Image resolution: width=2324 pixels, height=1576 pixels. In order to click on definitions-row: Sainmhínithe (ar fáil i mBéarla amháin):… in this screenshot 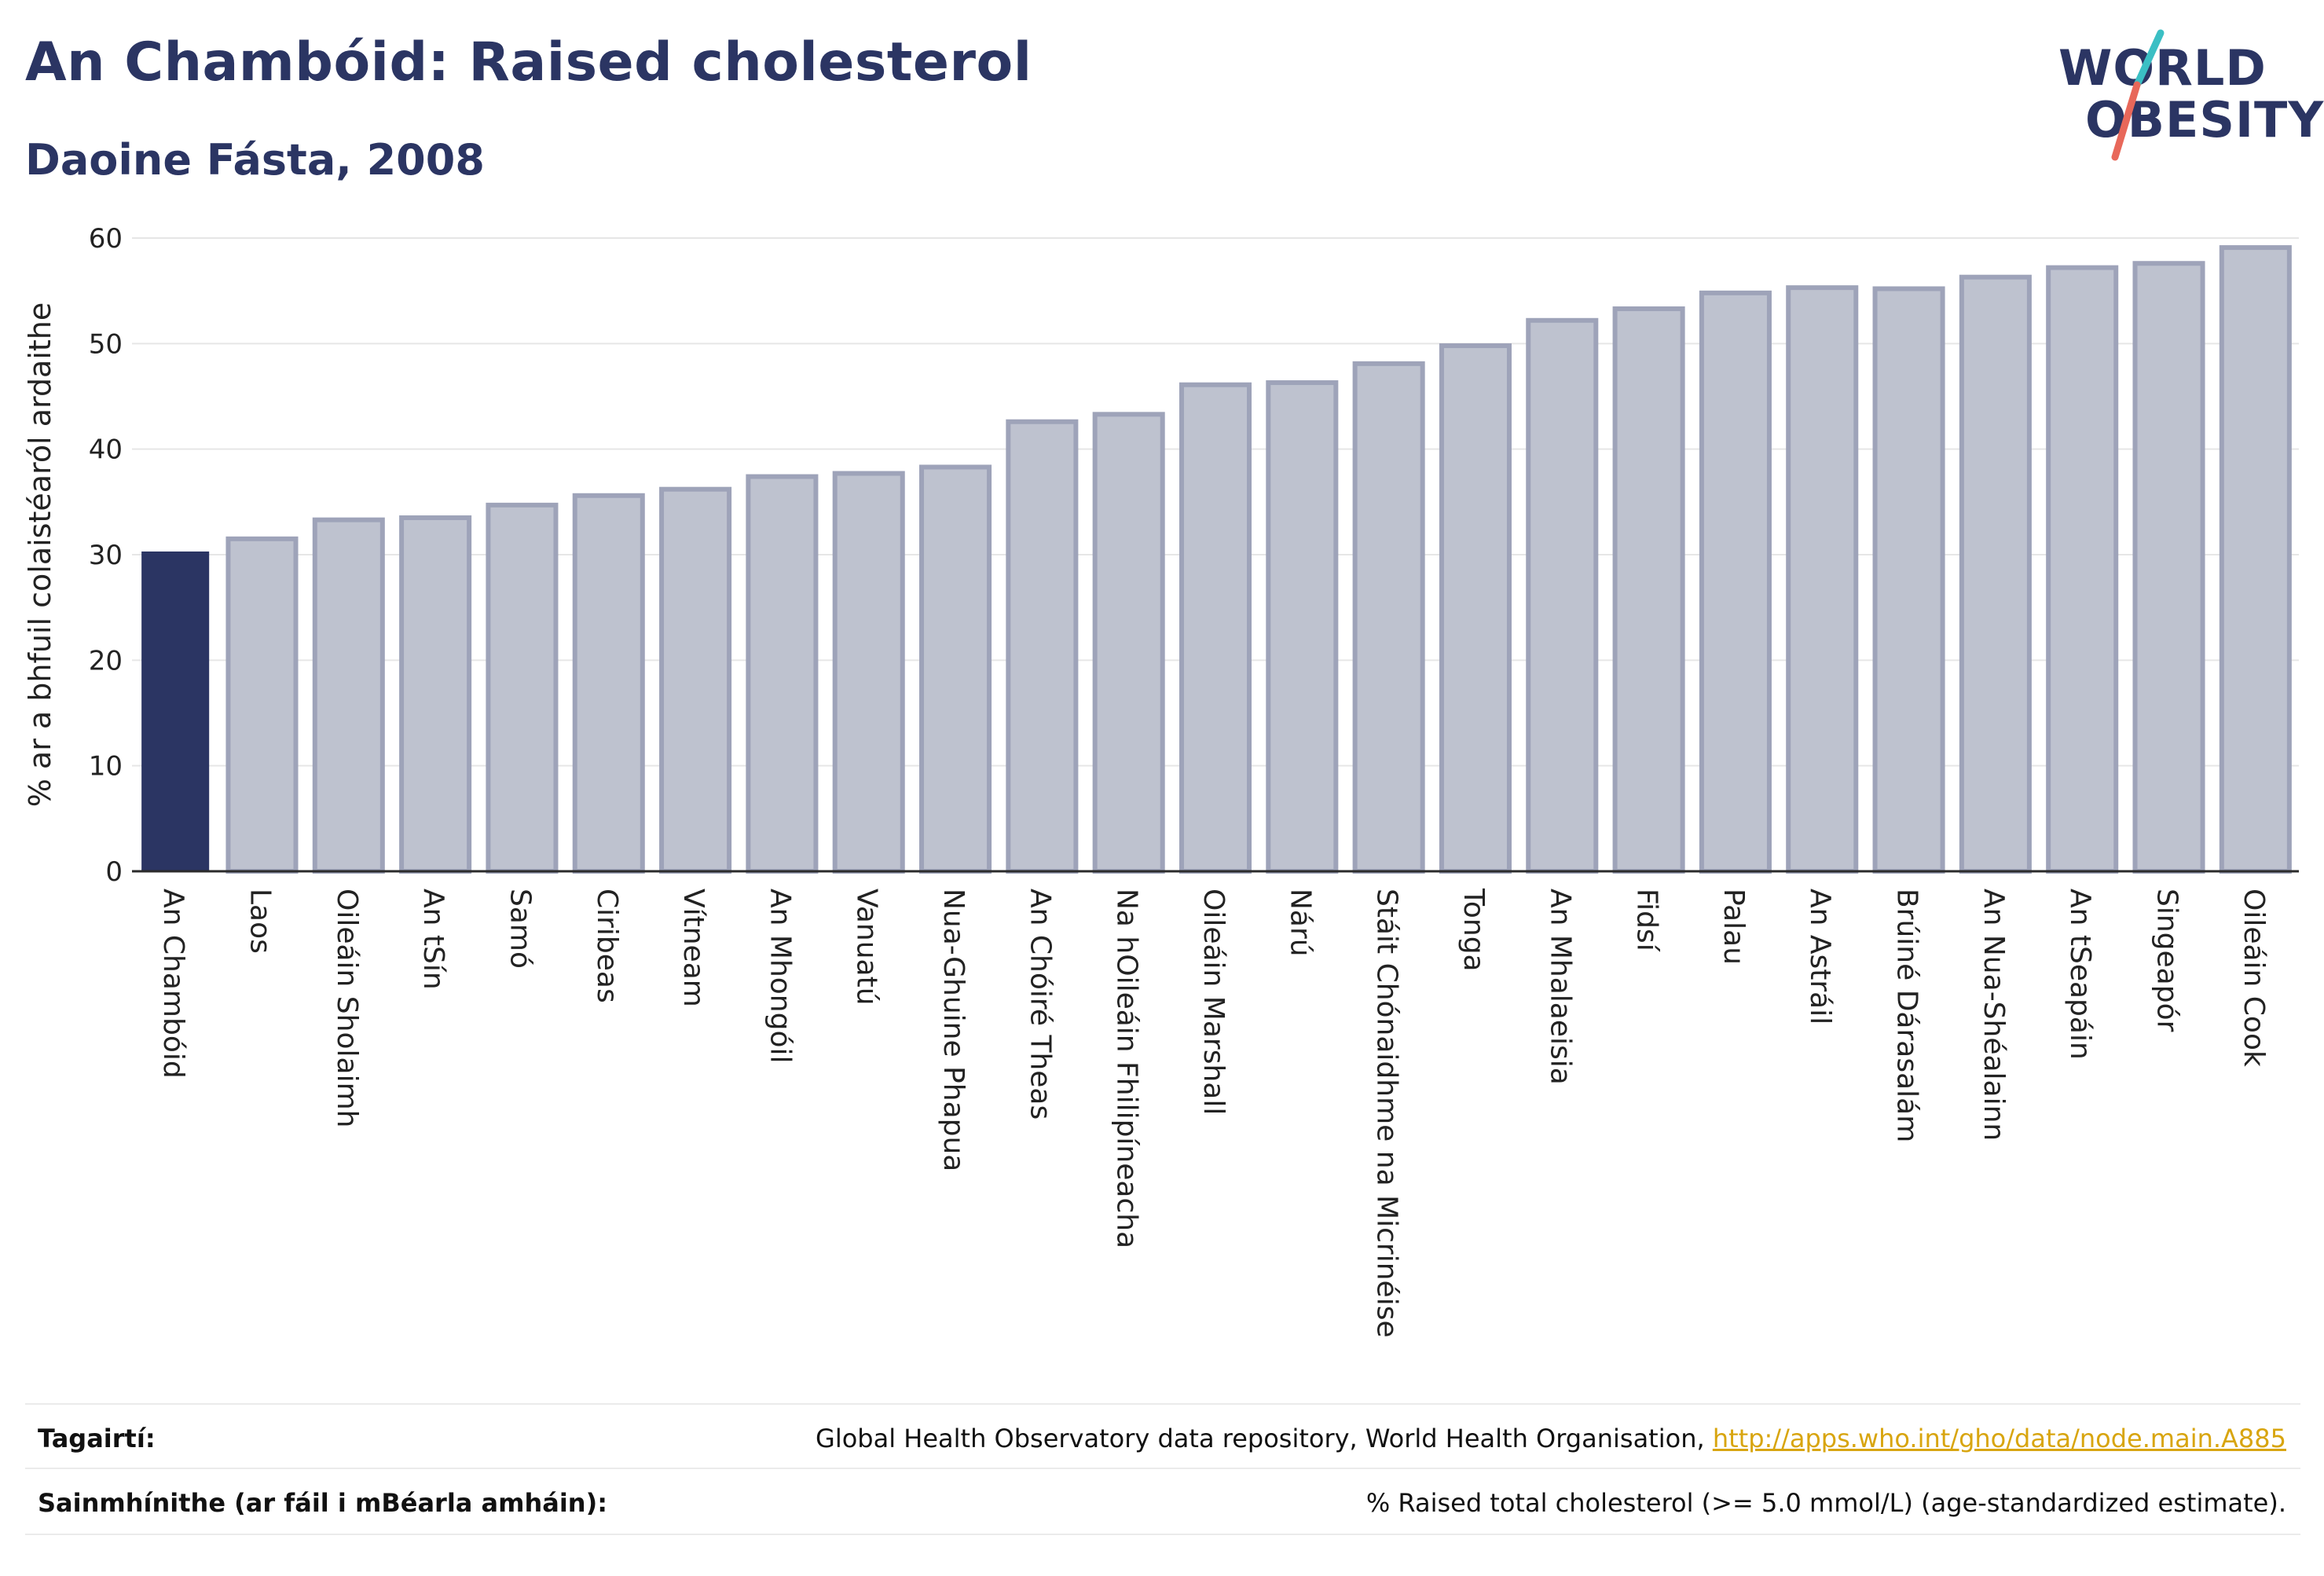, I will do `click(1162, 1501)`.